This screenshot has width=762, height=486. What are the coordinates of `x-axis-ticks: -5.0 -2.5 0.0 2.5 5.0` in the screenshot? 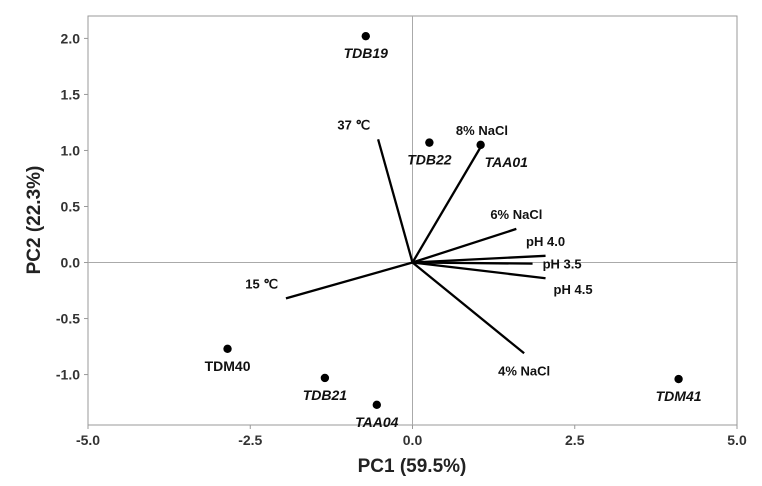 It's located at (411, 436).